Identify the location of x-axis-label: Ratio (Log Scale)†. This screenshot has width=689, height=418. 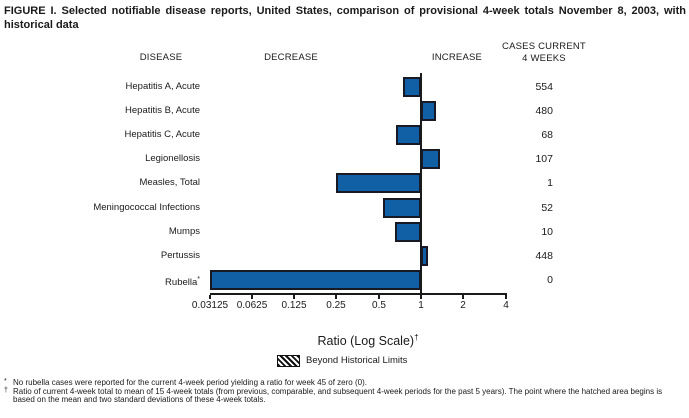
(368, 339).